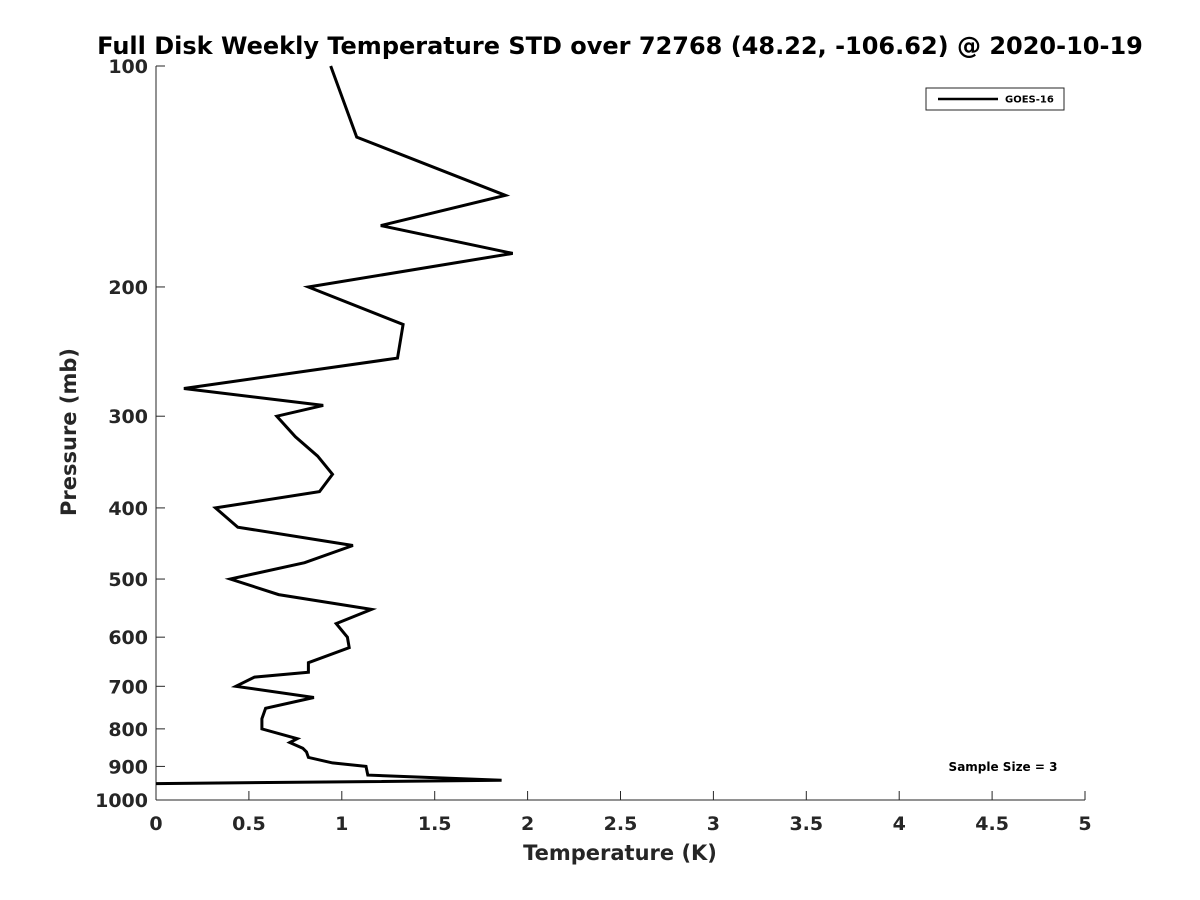 The image size is (1200, 900). Describe the element at coordinates (121, 801) in the screenshot. I see `y-tick-label: 1000` at that location.